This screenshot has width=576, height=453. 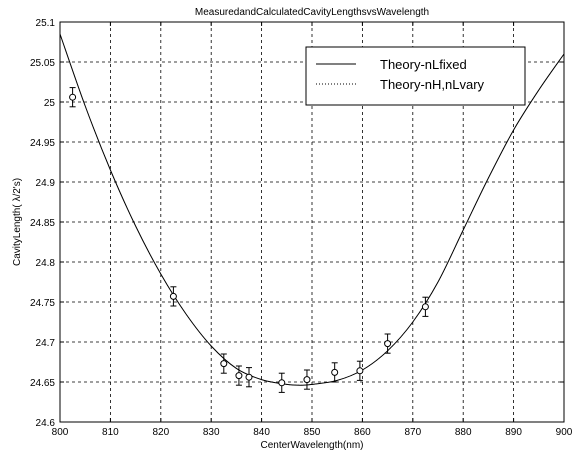 I want to click on x-tick-label: 850, so click(x=312, y=432).